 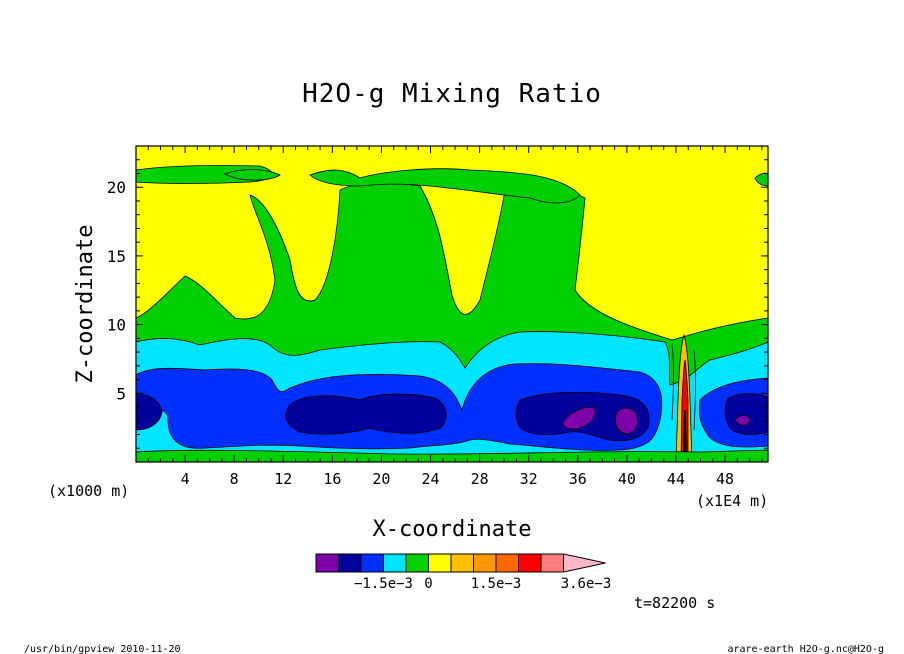 I want to click on y-tick-label: 15, so click(x=116, y=256).